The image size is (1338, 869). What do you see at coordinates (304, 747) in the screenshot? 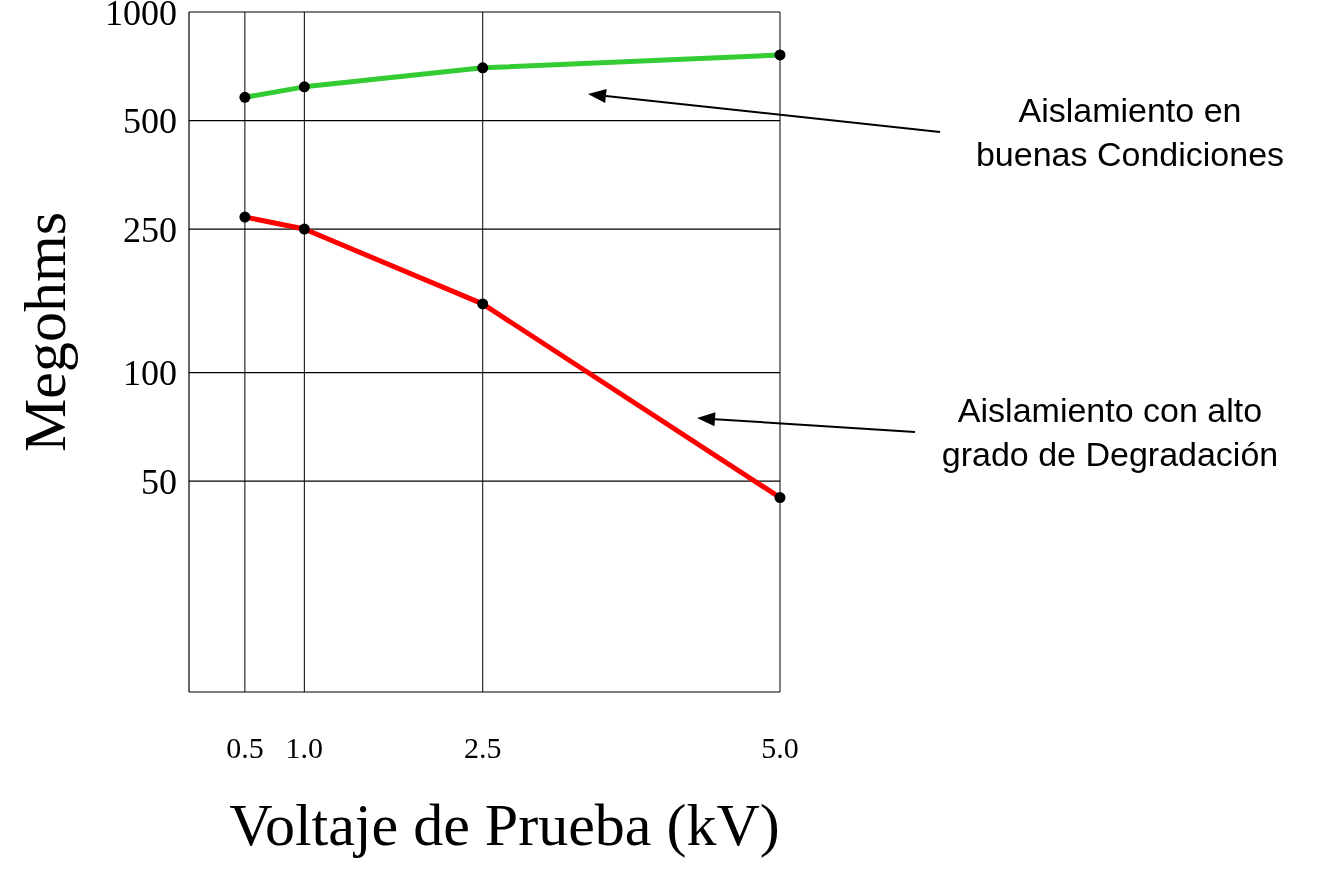
I see `x-tick-label: 1.0` at bounding box center [304, 747].